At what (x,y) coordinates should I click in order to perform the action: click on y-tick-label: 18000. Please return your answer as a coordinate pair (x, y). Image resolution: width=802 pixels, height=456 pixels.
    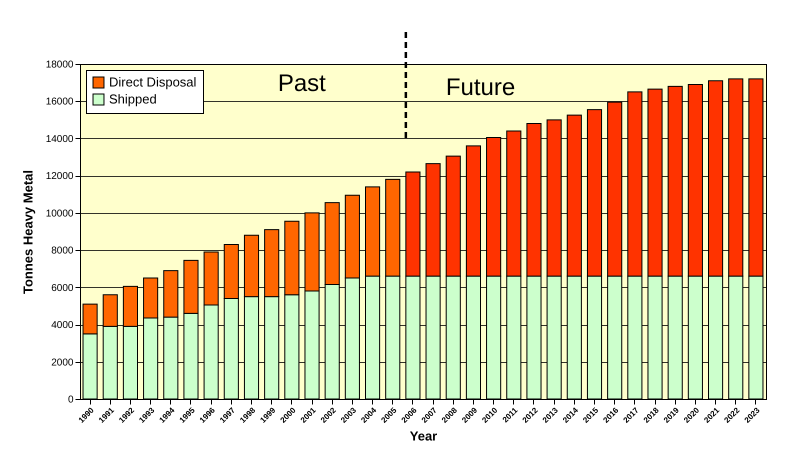
    Looking at the image, I should click on (60, 65).